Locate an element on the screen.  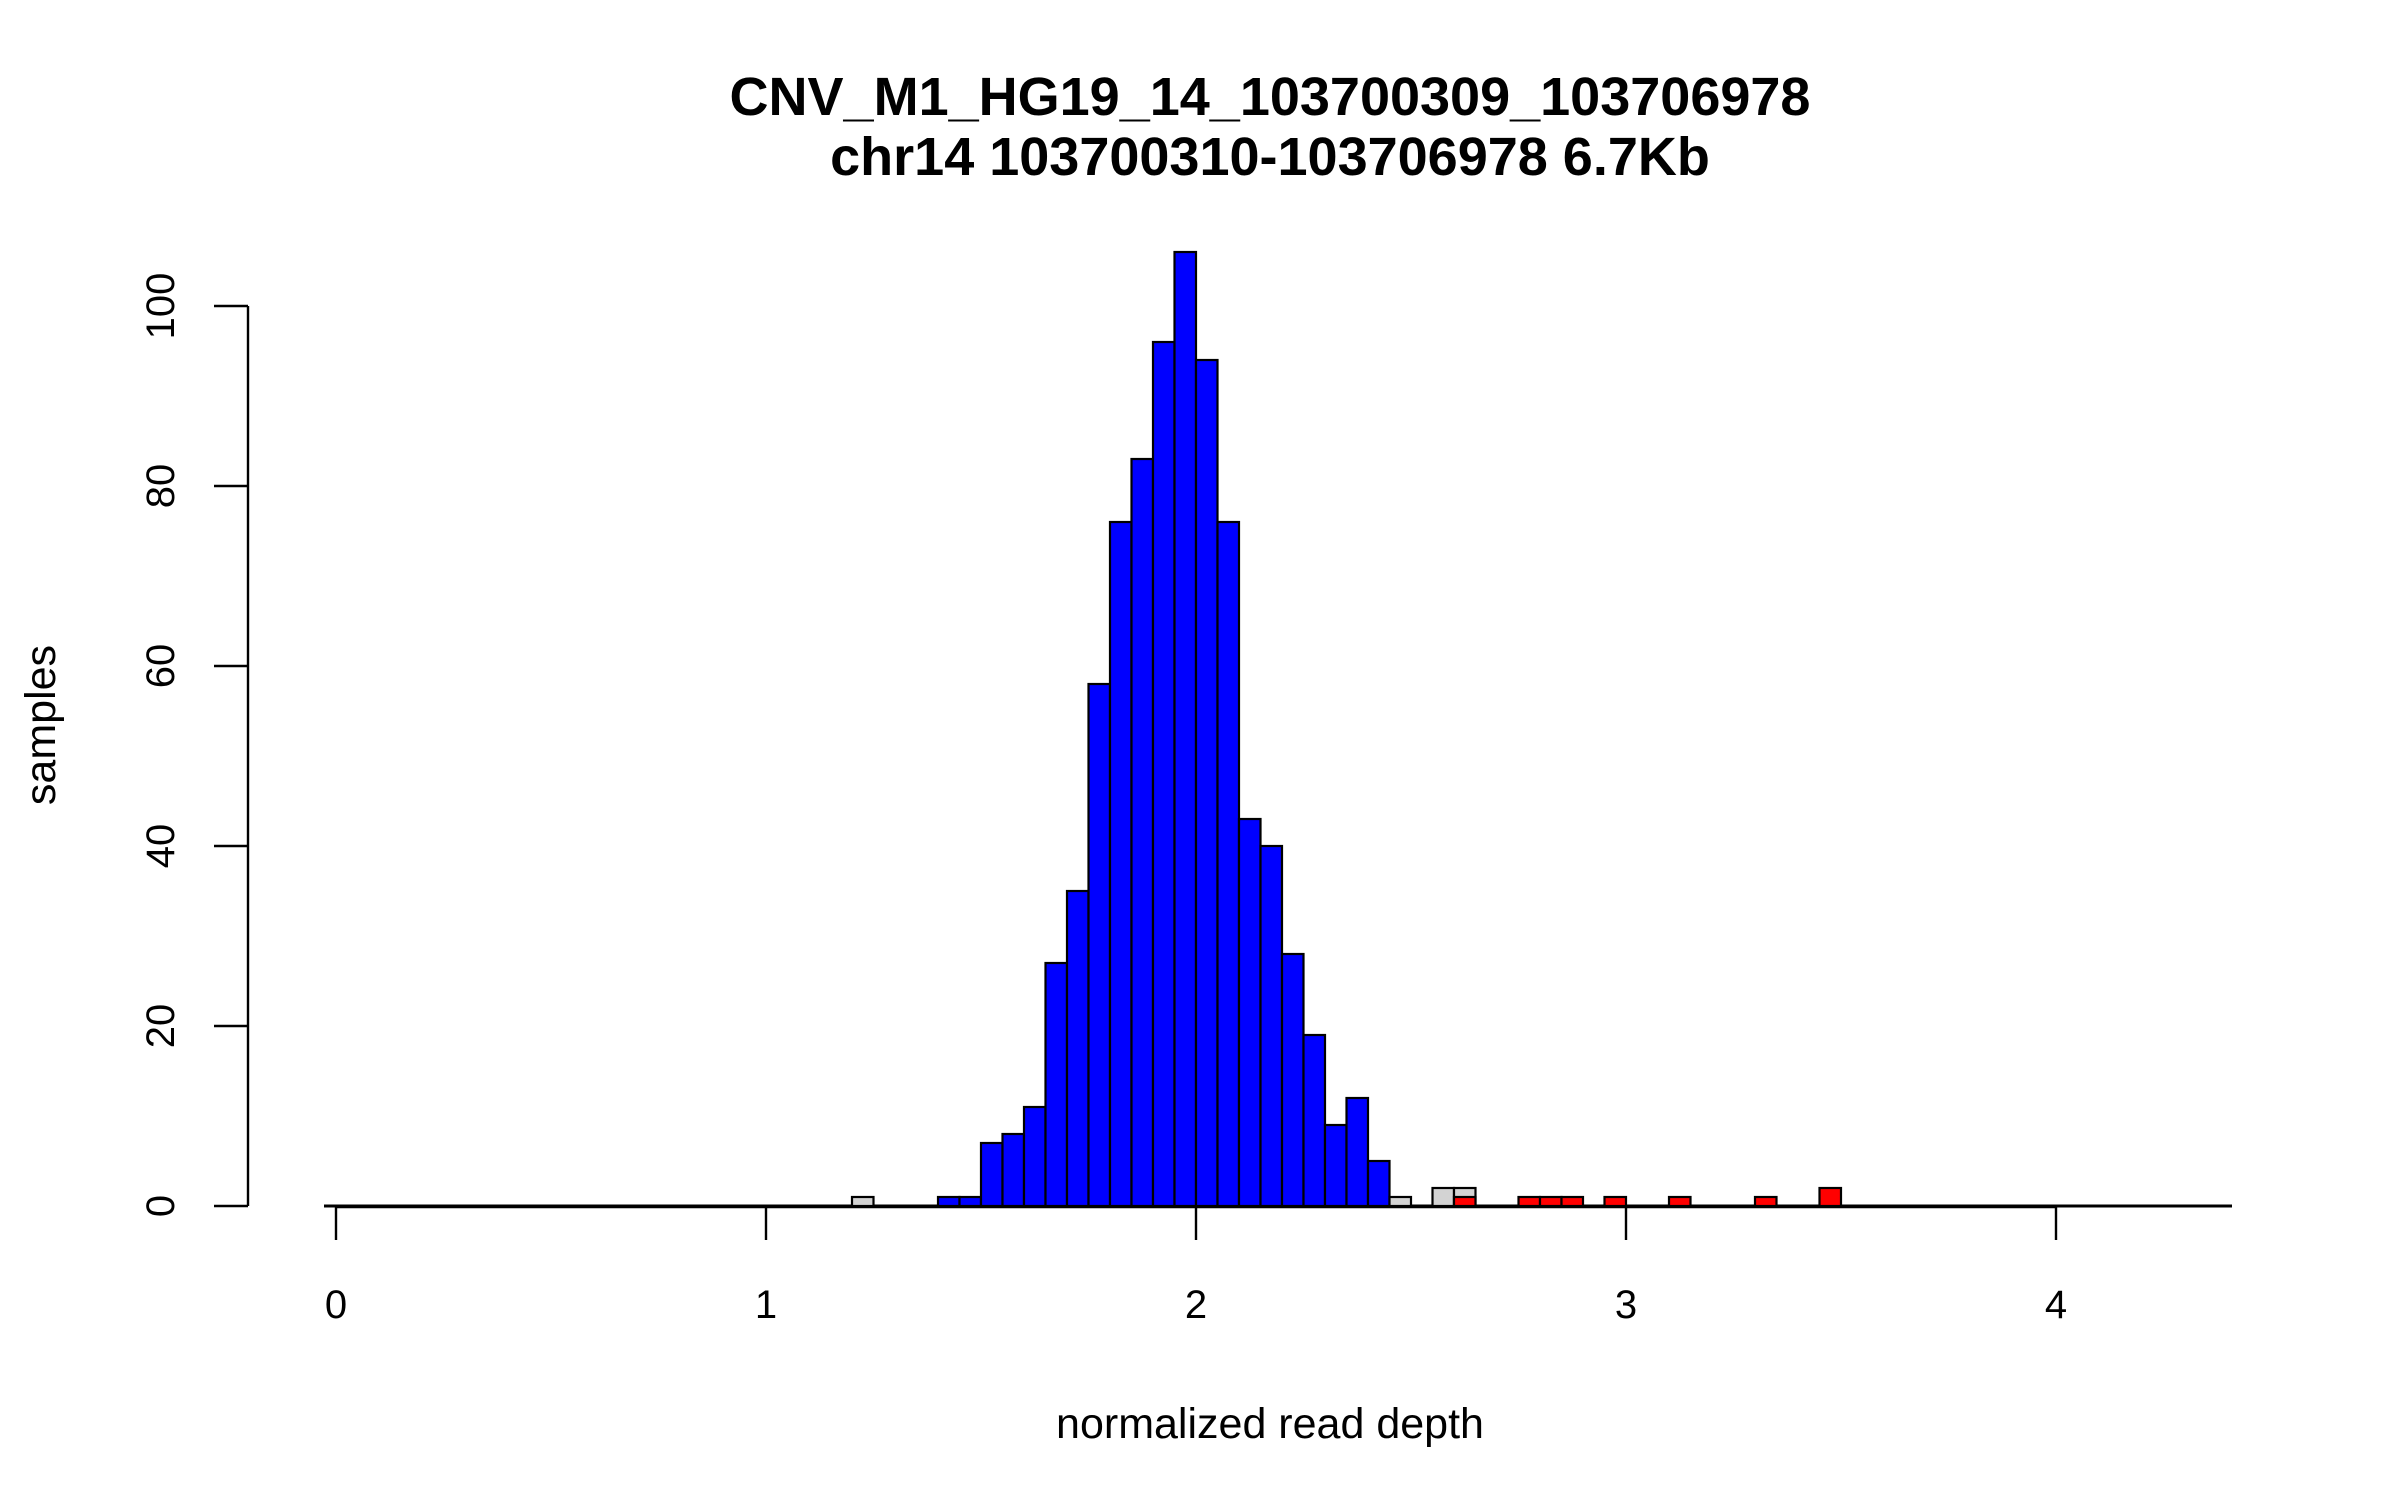
y-tick-label-4: 80 is located at coordinates (161, 486).